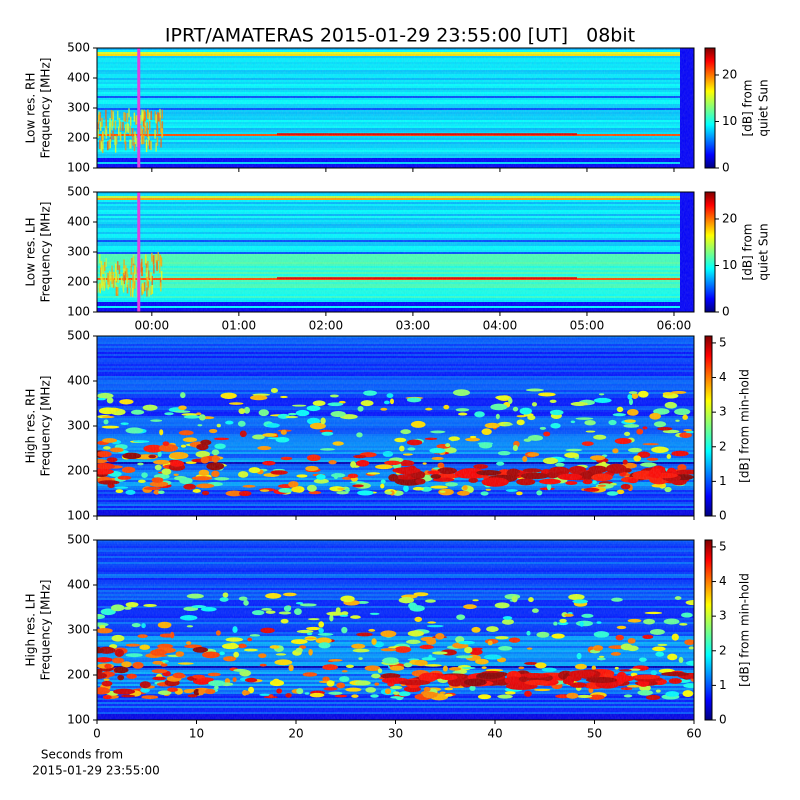 The image size is (800, 800). I want to click on x-tick-label: 50, so click(594, 734).